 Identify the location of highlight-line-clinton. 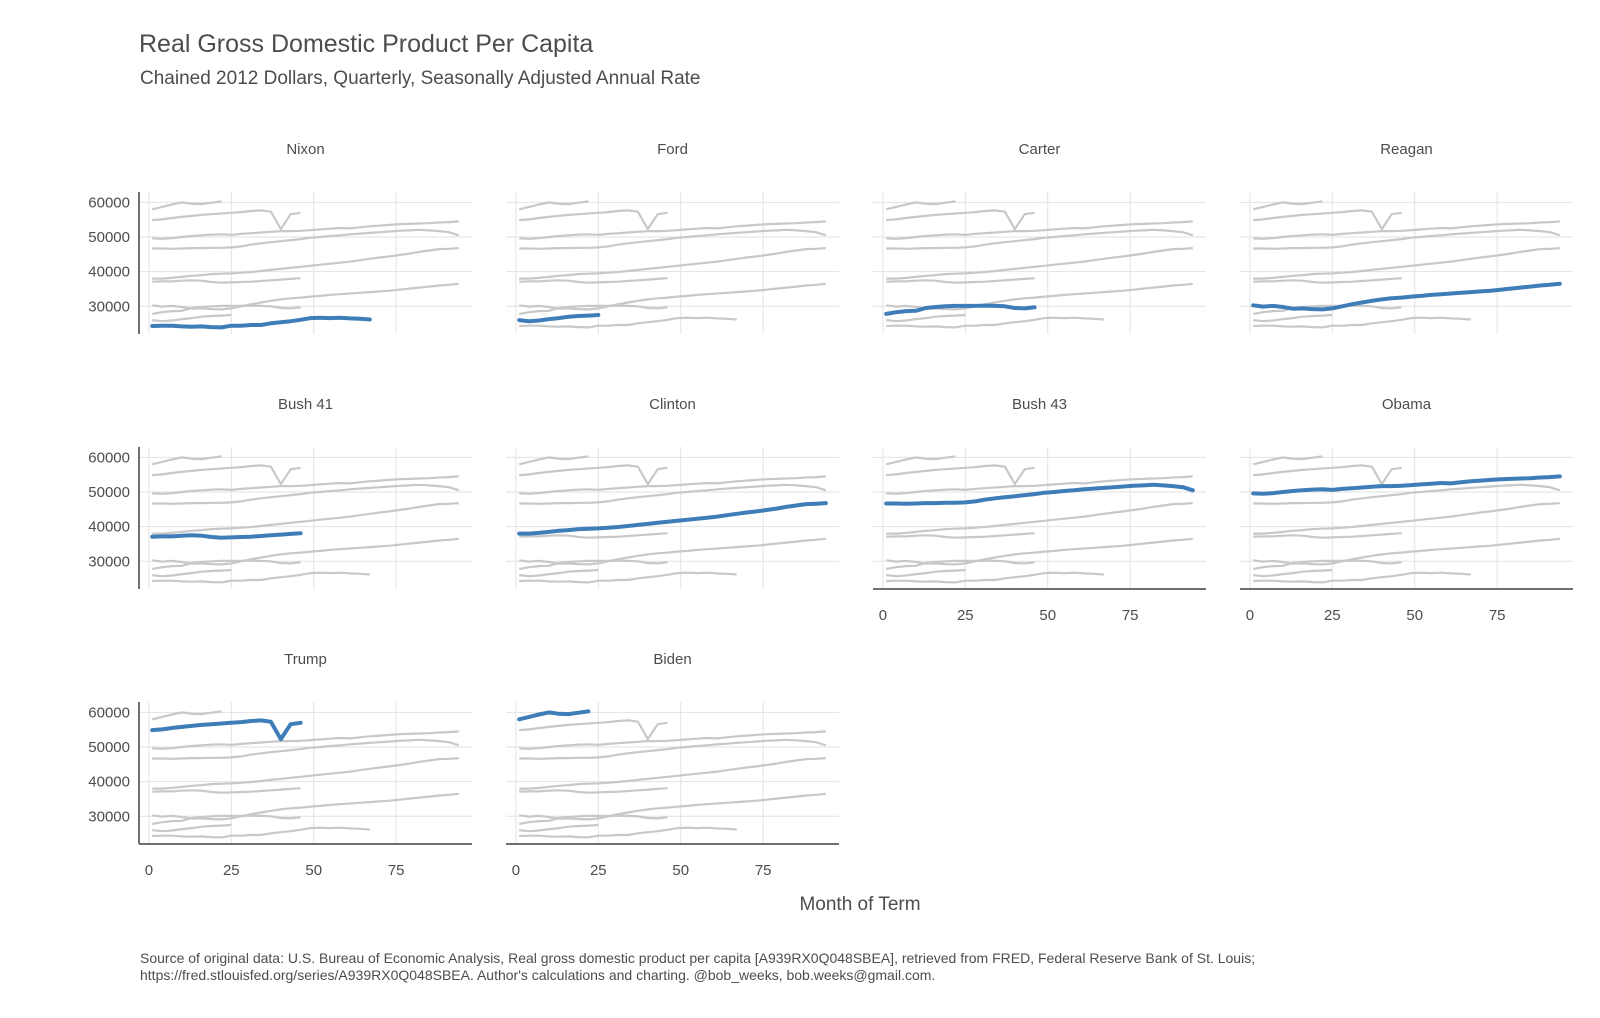
(672, 518).